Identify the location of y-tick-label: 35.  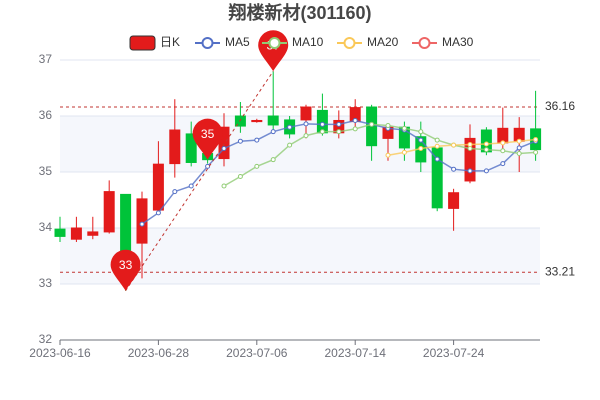
(46, 171).